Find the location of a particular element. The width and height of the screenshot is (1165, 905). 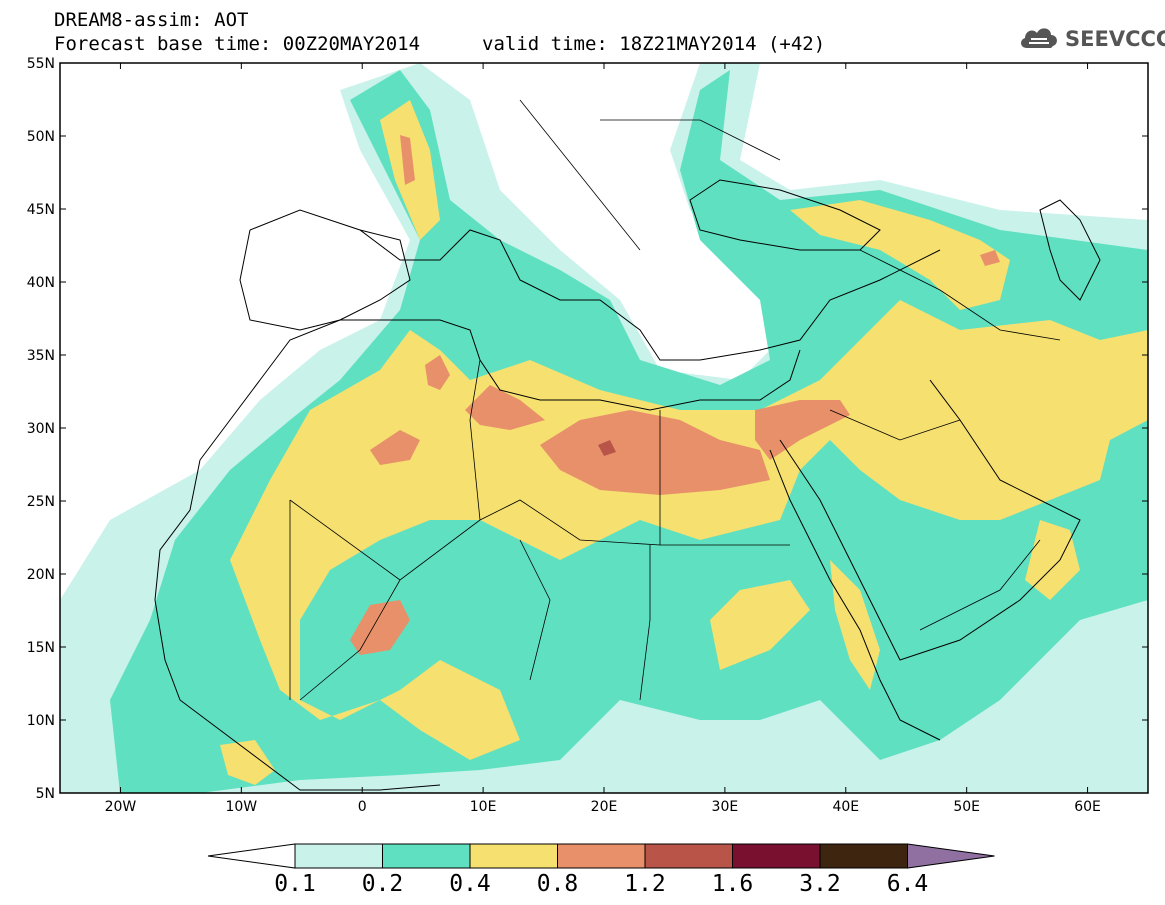

lat-tick-label: 40N is located at coordinates (41, 283).